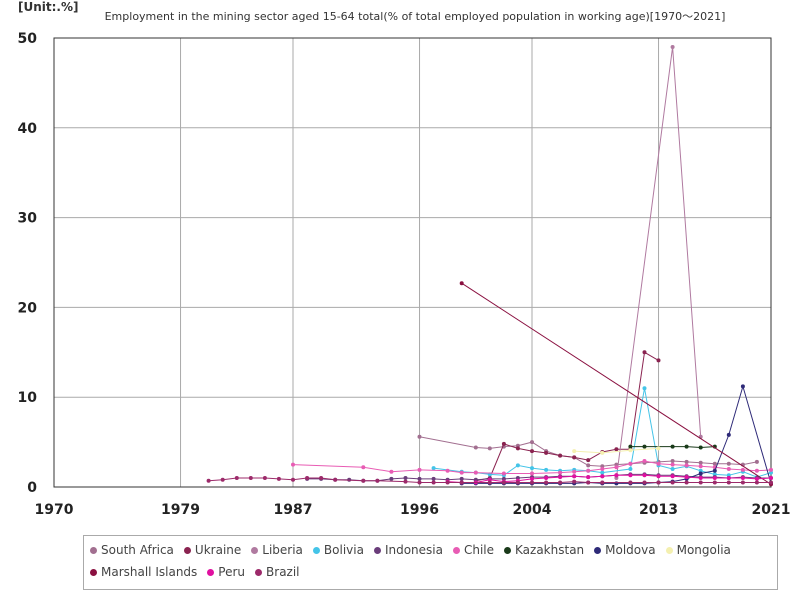  I want to click on legend-label-liberia: Liberia, so click(282, 550).